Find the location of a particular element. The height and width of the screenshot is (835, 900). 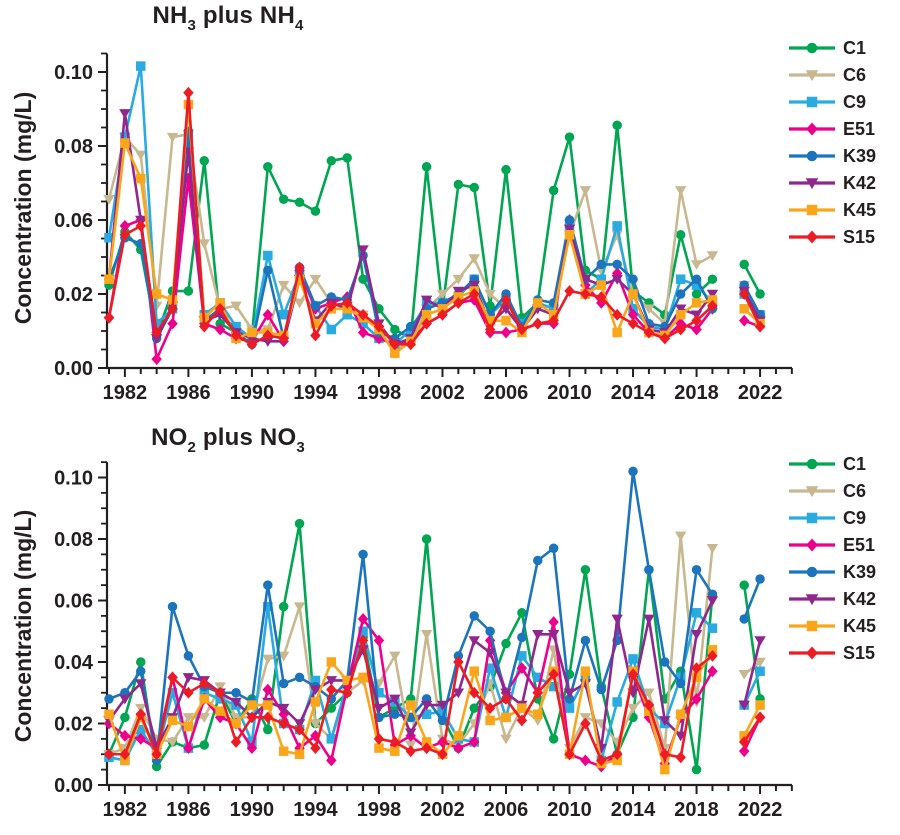

x-tick-label: 1994 is located at coordinates (315, 810).